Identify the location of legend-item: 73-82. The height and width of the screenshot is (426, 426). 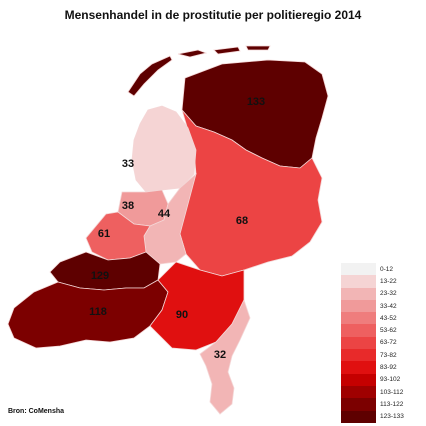
(377, 355).